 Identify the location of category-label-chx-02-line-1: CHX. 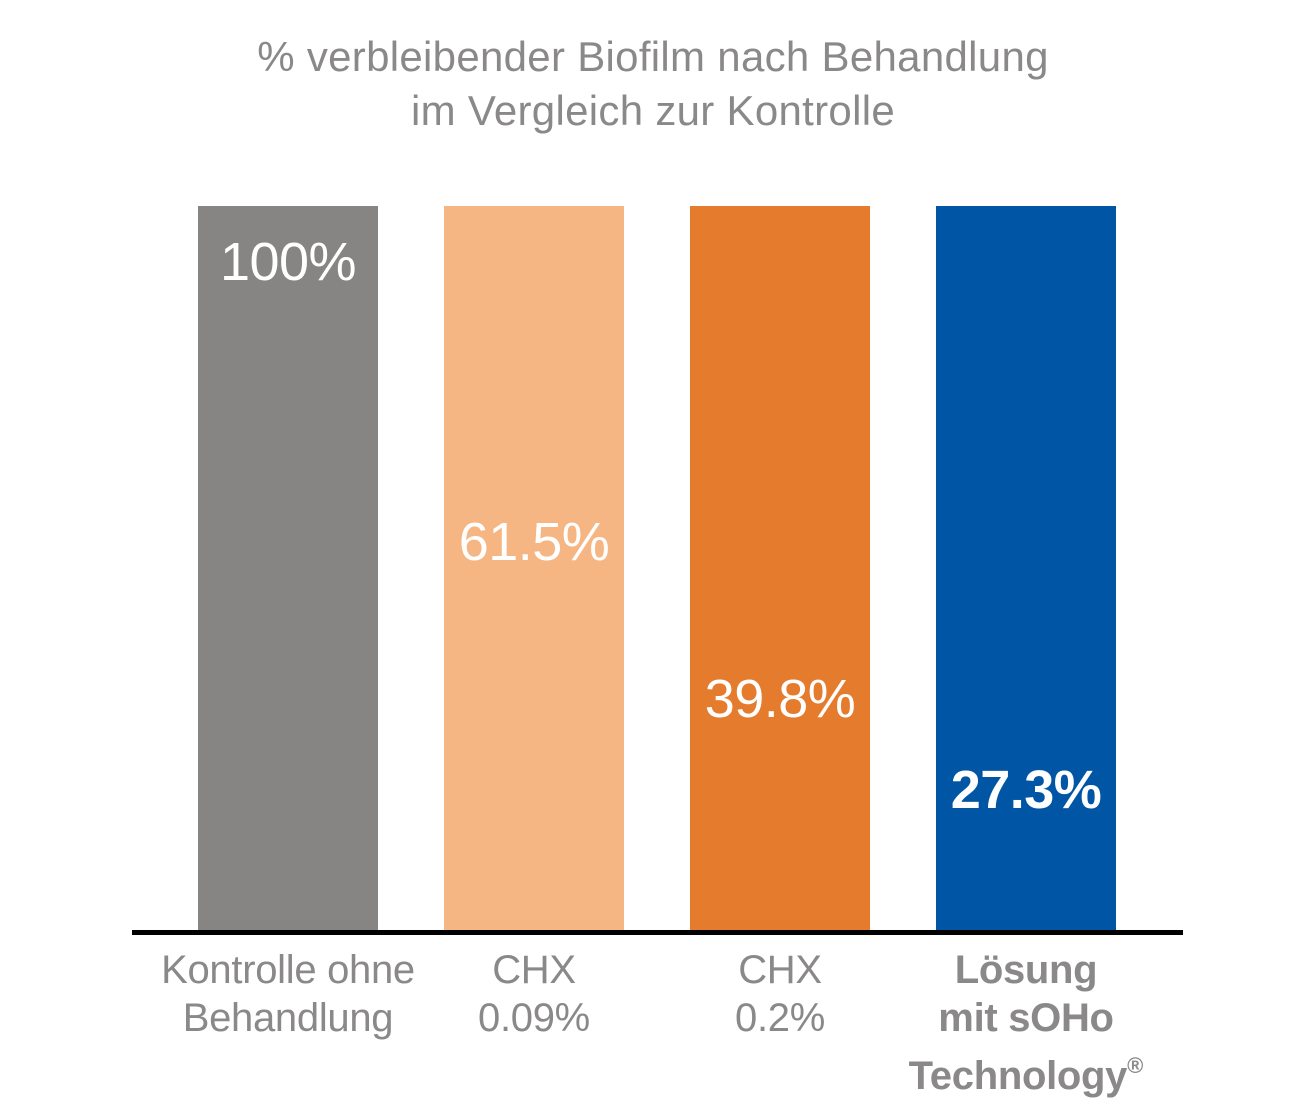
(780, 970).